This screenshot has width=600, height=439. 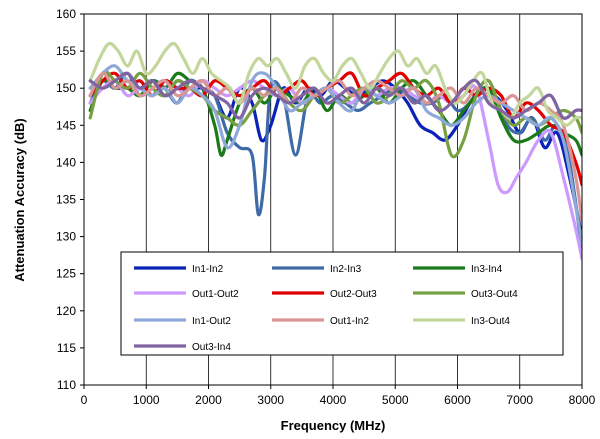 What do you see at coordinates (353, 294) in the screenshot?
I see `legend-label: Out2-Out3` at bounding box center [353, 294].